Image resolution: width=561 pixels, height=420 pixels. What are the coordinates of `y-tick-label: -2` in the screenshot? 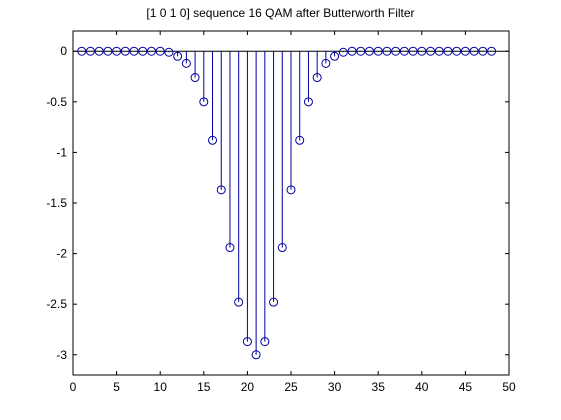 It's located at (61, 254).